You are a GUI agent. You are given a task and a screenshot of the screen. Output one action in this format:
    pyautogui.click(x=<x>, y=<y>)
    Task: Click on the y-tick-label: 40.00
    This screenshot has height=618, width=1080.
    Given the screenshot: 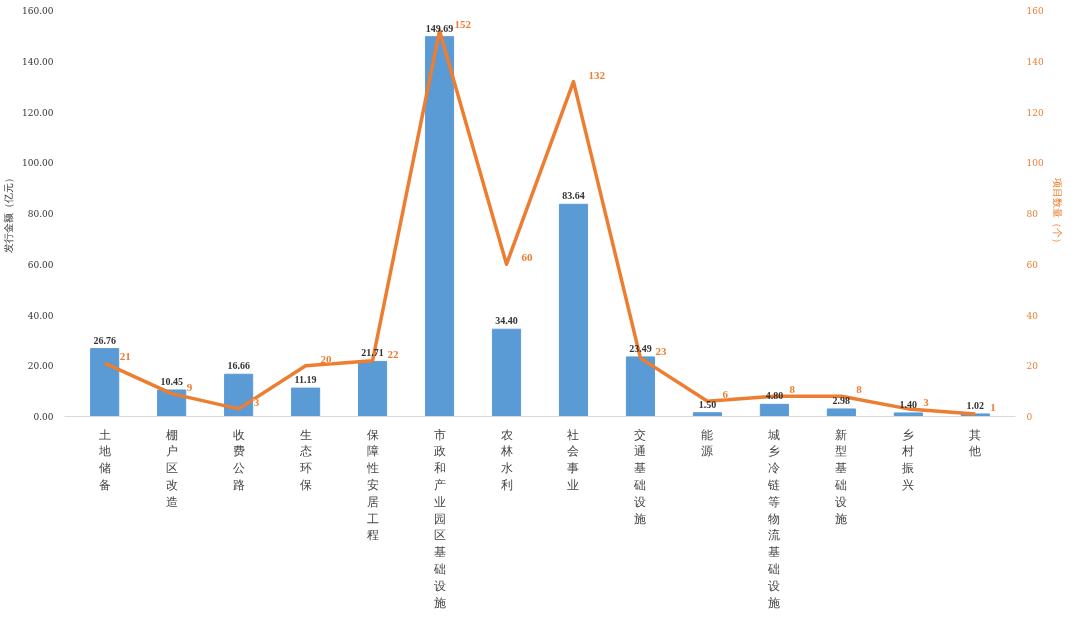 What is the action you would take?
    pyautogui.click(x=40, y=315)
    